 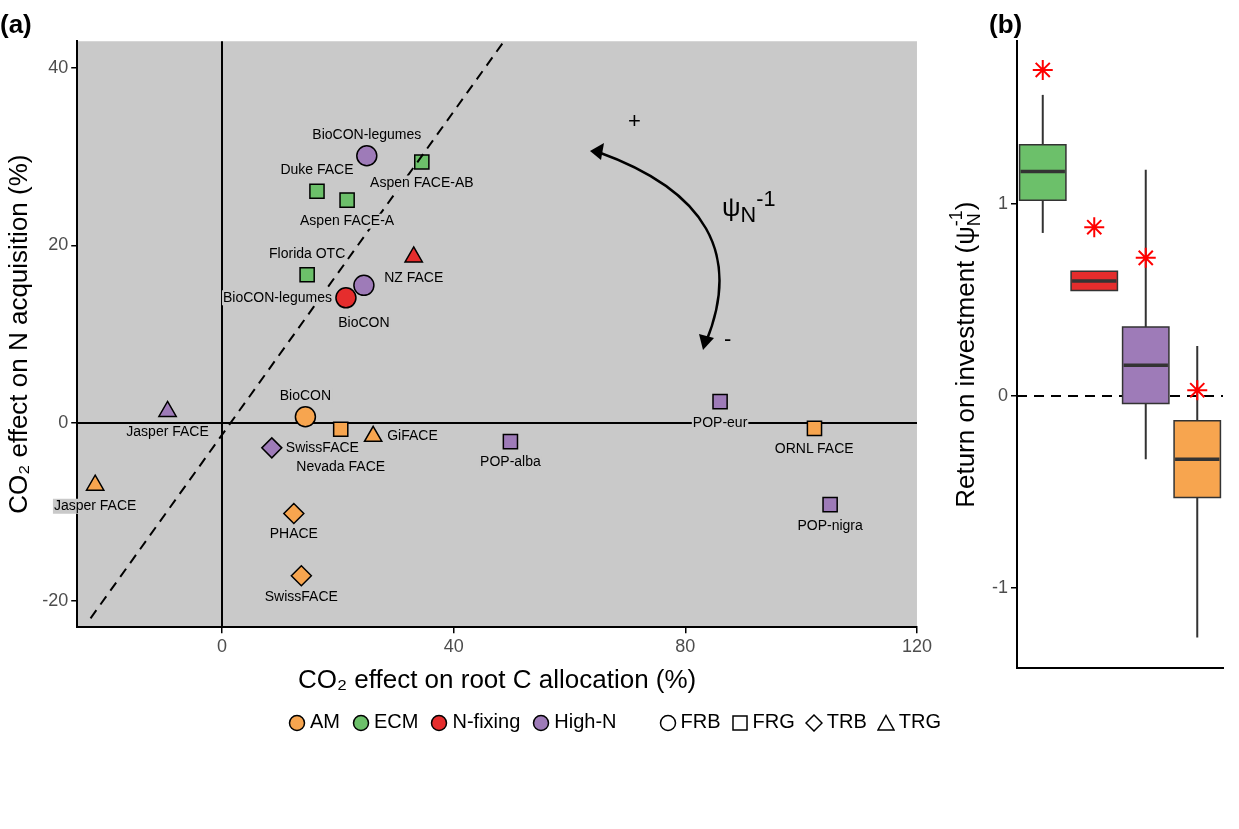 What do you see at coordinates (1002, 203) in the screenshot?
I see `y-tick-label: 1` at bounding box center [1002, 203].